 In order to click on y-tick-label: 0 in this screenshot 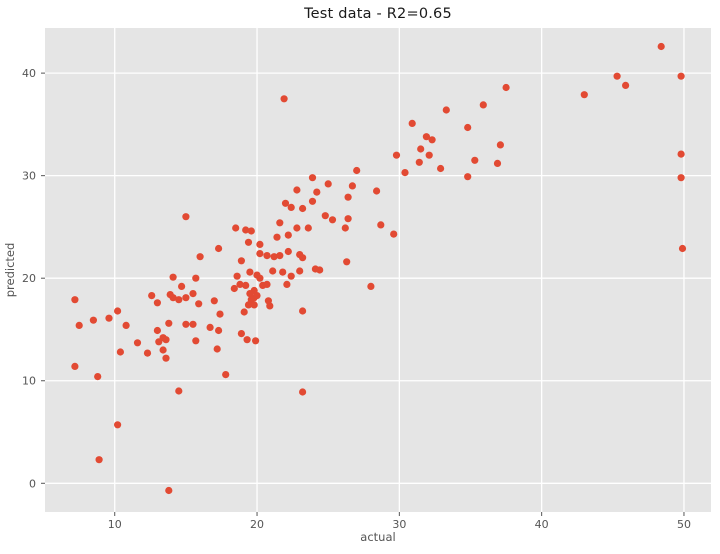, I will do `click(32, 483)`.